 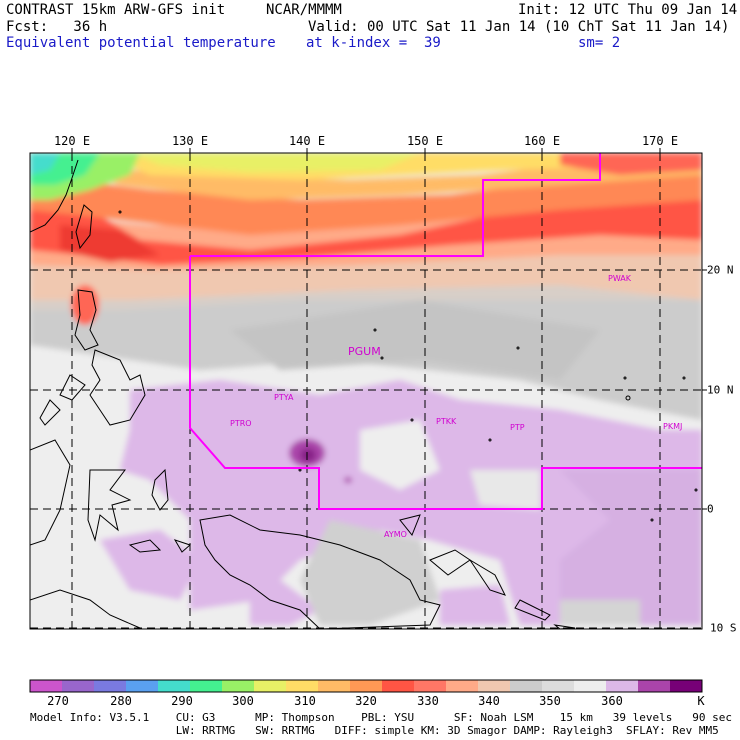 What do you see at coordinates (723, 628) in the screenshot?
I see `lat-label-10s: 10 S` at bounding box center [723, 628].